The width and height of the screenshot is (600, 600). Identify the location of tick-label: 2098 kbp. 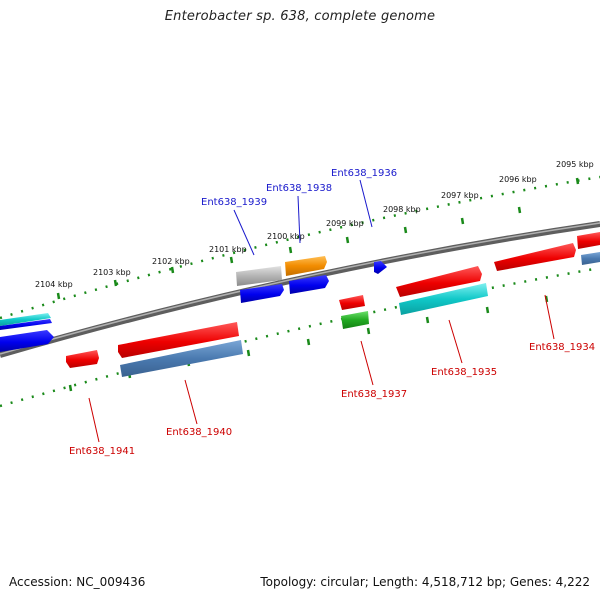
(402, 209).